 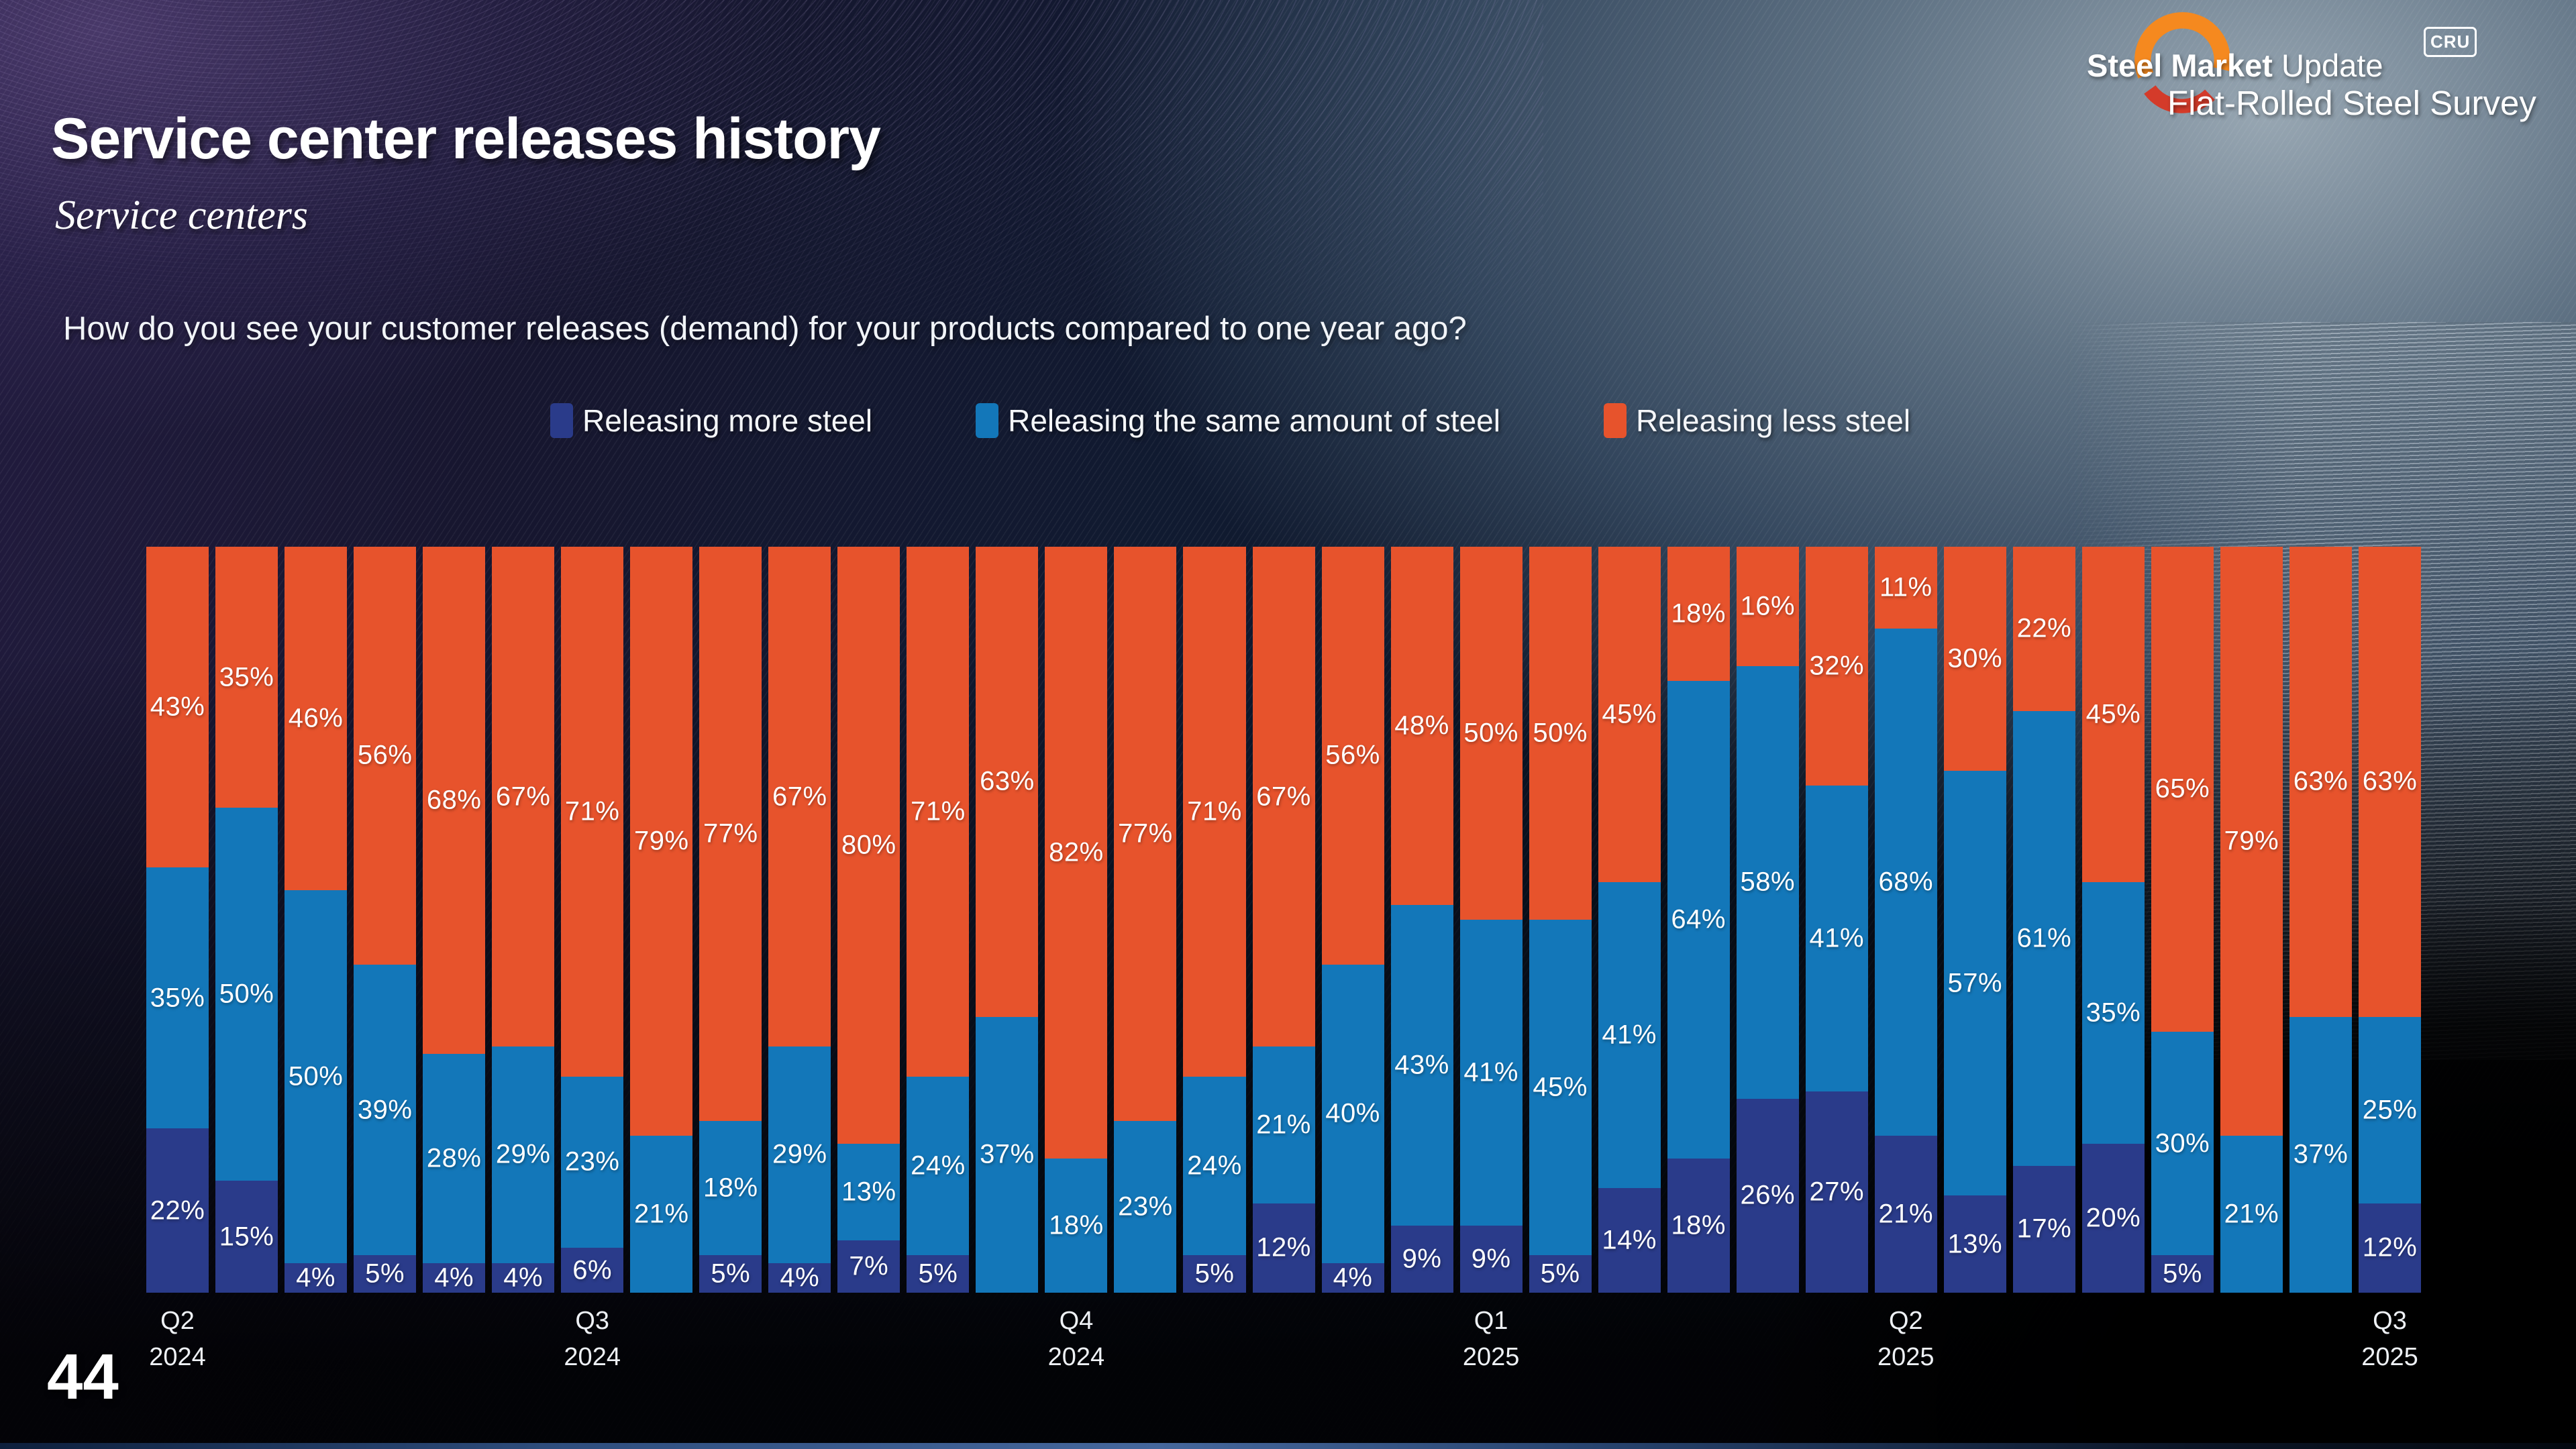 What do you see at coordinates (2251, 841) in the screenshot?
I see `segment-value-label: 79%` at bounding box center [2251, 841].